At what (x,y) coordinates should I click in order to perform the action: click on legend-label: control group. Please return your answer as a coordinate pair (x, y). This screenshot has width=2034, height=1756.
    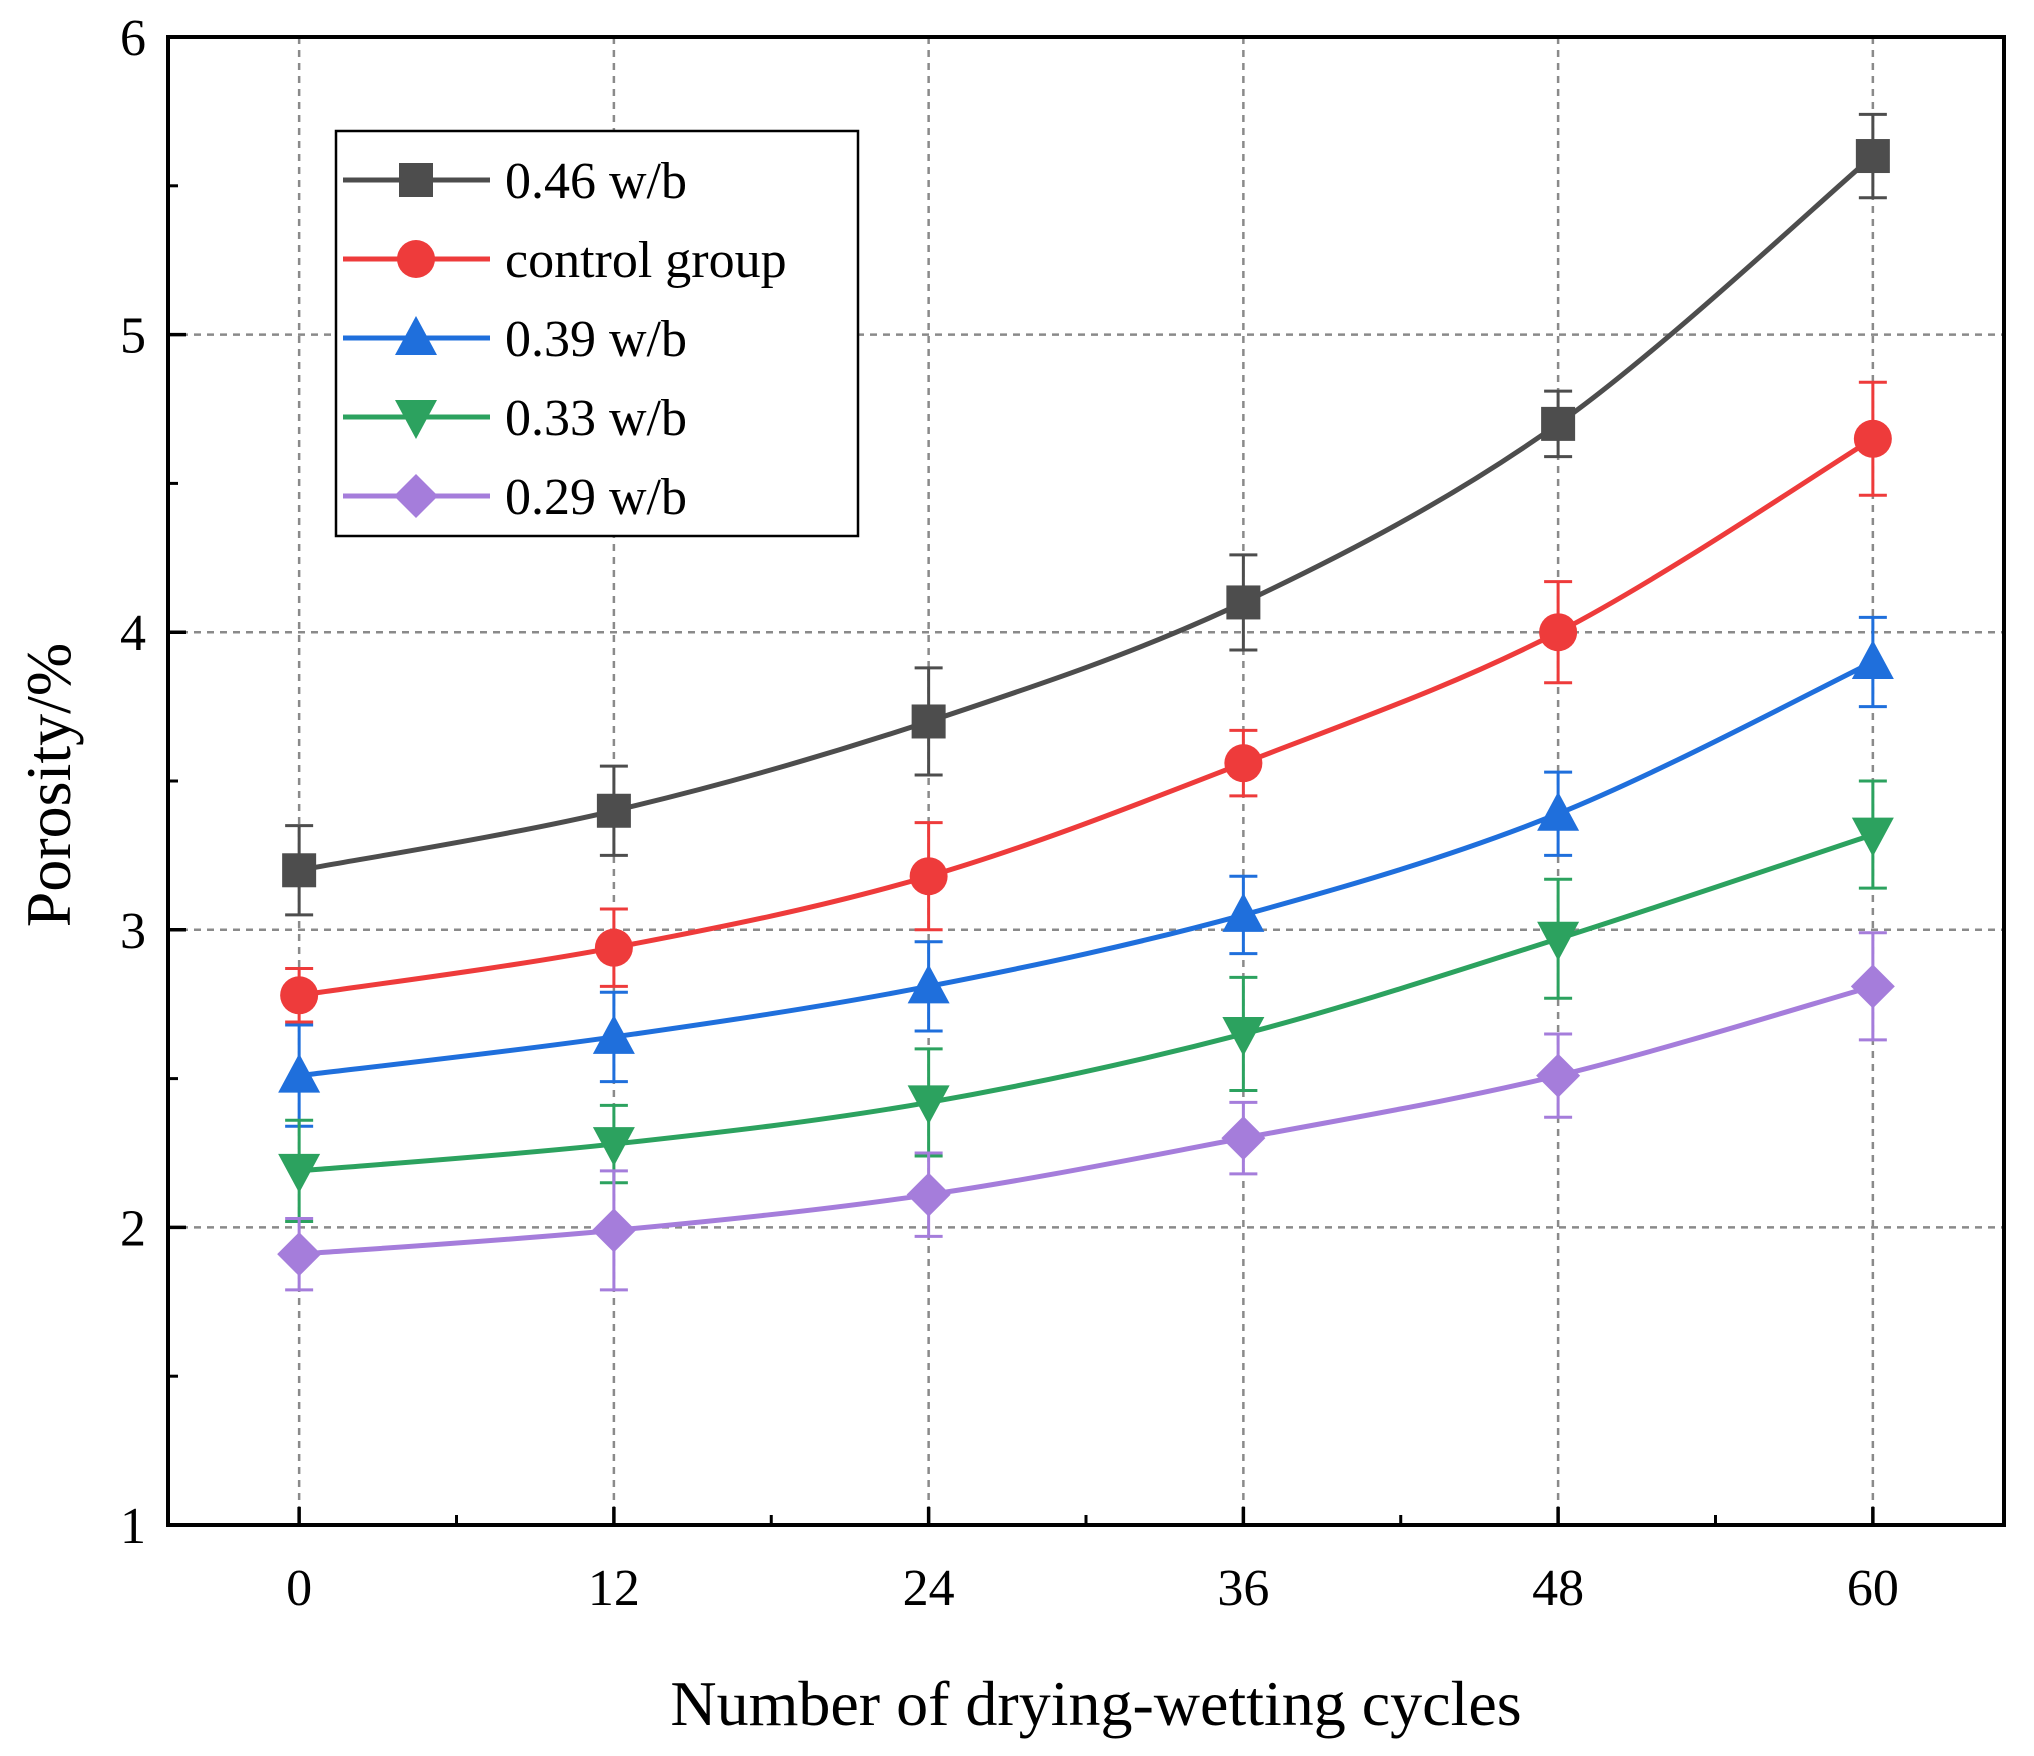
    Looking at the image, I should click on (646, 260).